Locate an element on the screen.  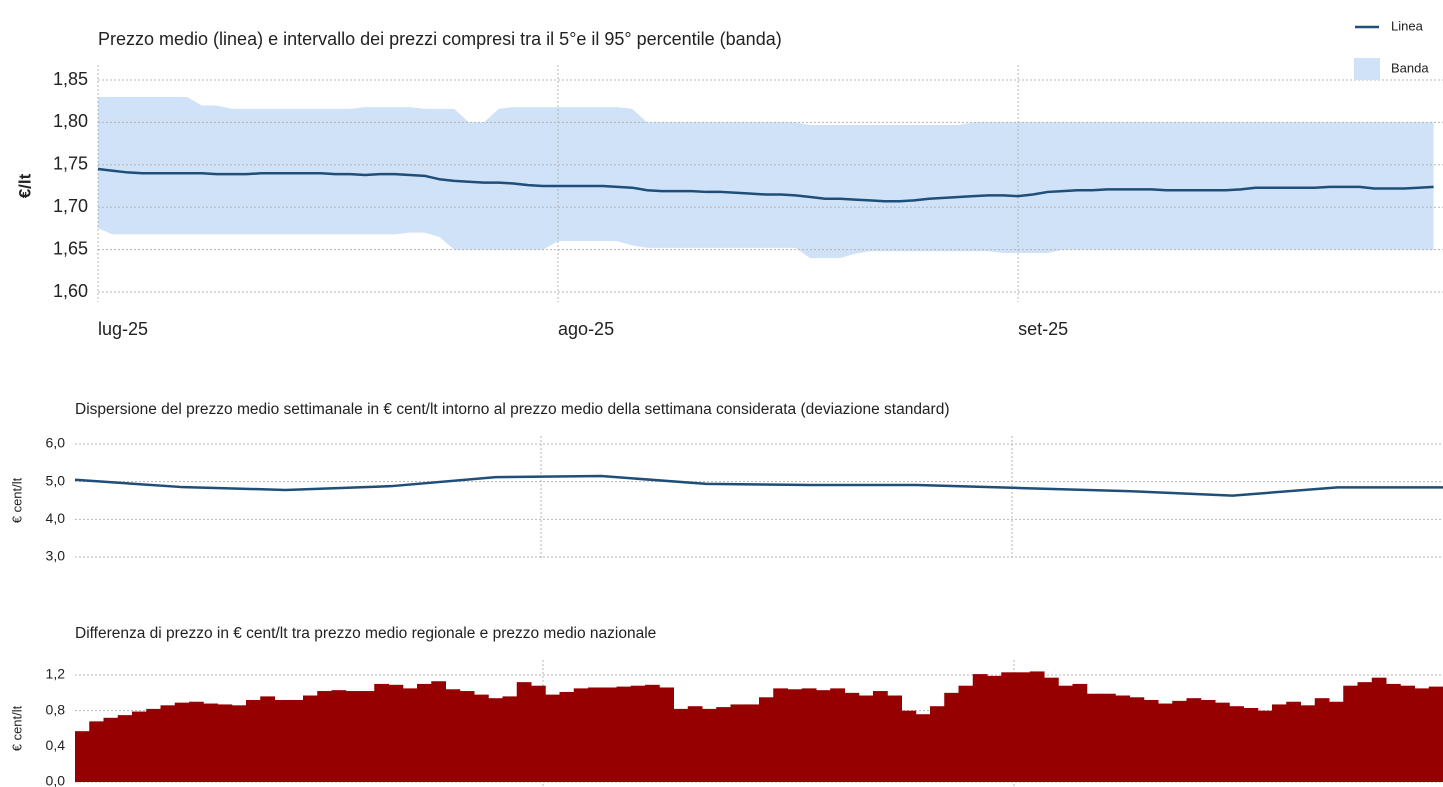
y-tick-label: 0,0 is located at coordinates (56, 780).